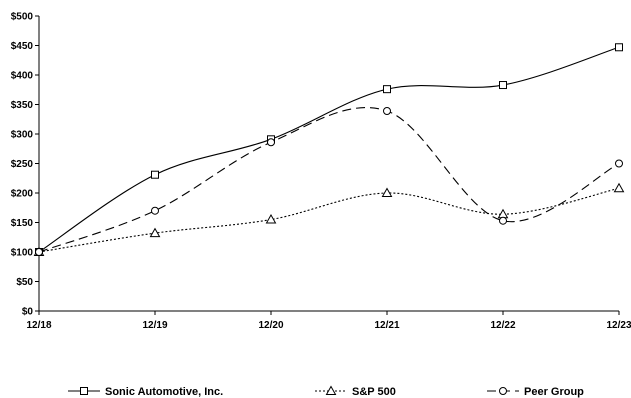  I want to click on legend-label: S&P 500, so click(374, 392).